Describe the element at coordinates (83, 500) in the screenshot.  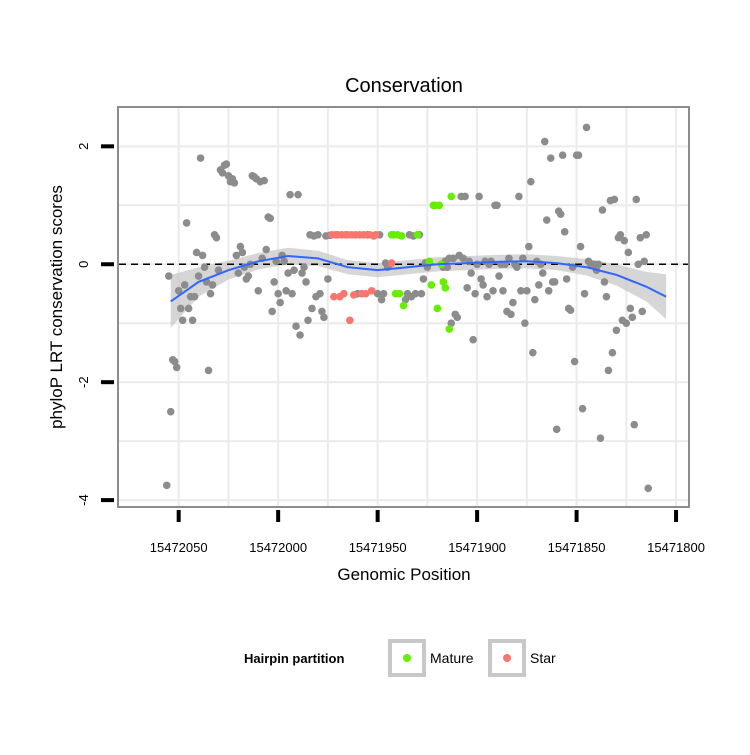
I see `y-tick-label: -4` at that location.